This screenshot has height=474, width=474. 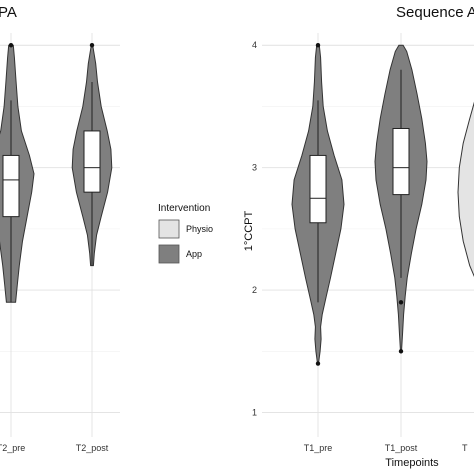 I want to click on y-axis-title: 1°CCPT, so click(x=249, y=230).